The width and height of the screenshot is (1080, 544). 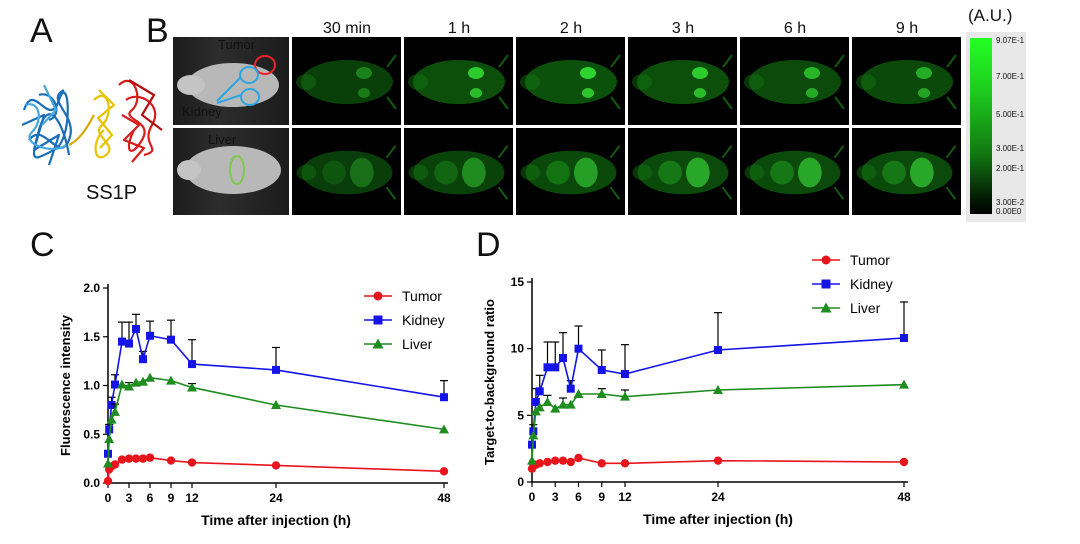 What do you see at coordinates (276, 498) in the screenshot?
I see `x-tick-label: 24` at bounding box center [276, 498].